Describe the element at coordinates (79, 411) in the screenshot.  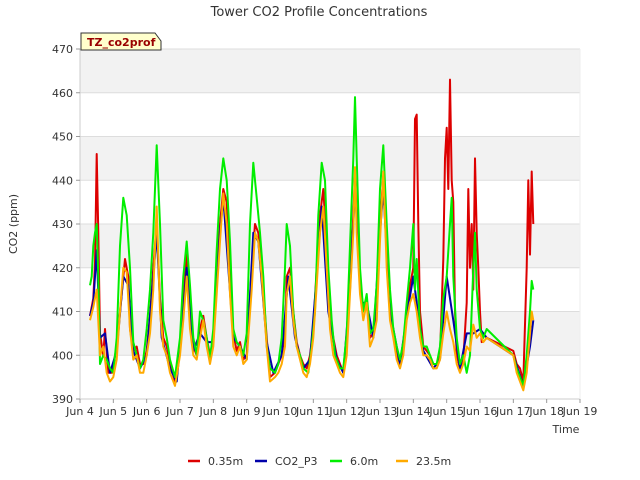
I see `x-tick-label: Jun 4` at that location.